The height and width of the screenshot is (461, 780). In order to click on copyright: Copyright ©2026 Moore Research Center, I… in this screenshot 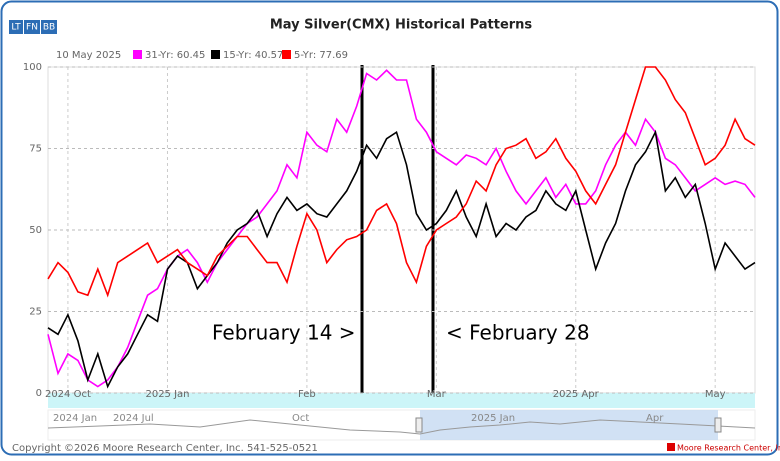, I will do `click(165, 448)`.